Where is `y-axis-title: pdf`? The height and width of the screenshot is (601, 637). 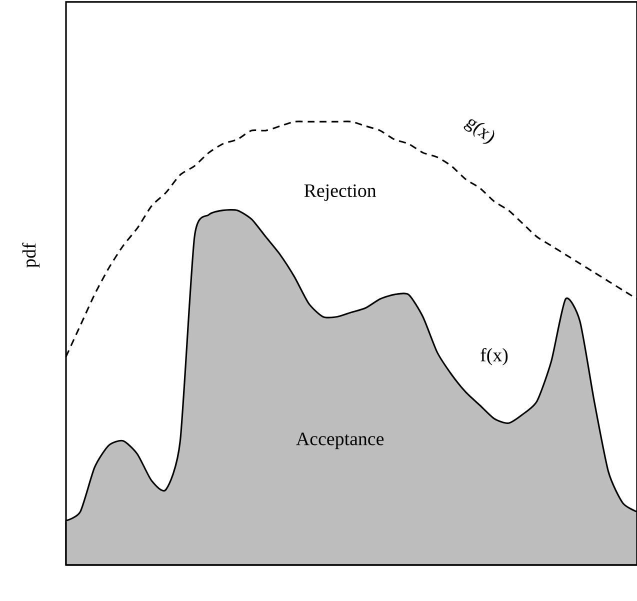 y-axis-title: pdf is located at coordinates (31, 255).